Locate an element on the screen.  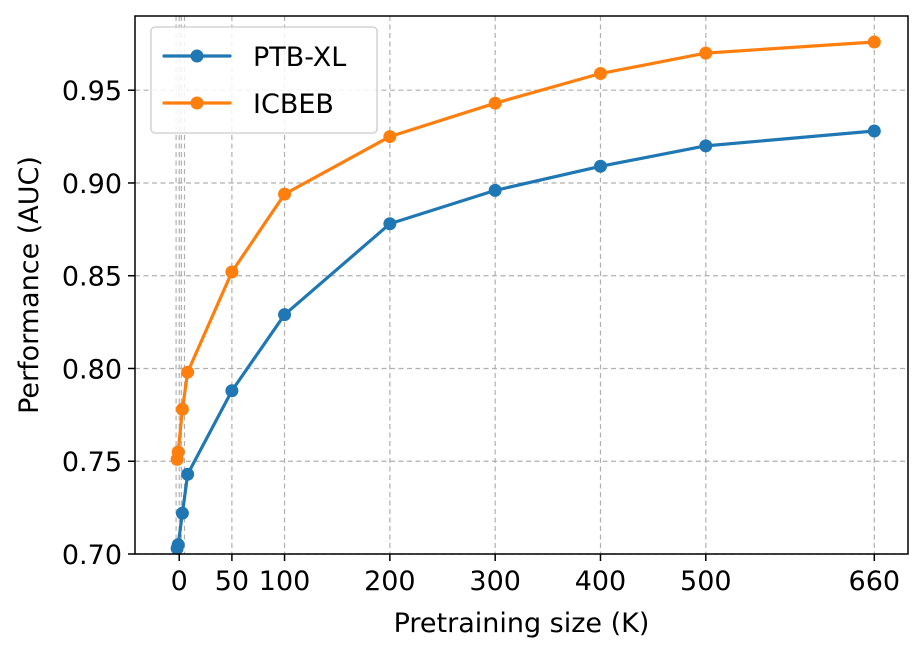
x-axis-label: Pretraining size (K) is located at coordinates (522, 623).